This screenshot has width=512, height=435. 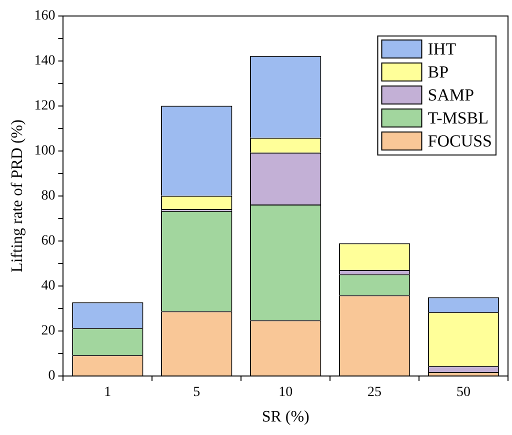 What do you see at coordinates (48, 331) in the screenshot?
I see `y-tick-label: 20` at bounding box center [48, 331].